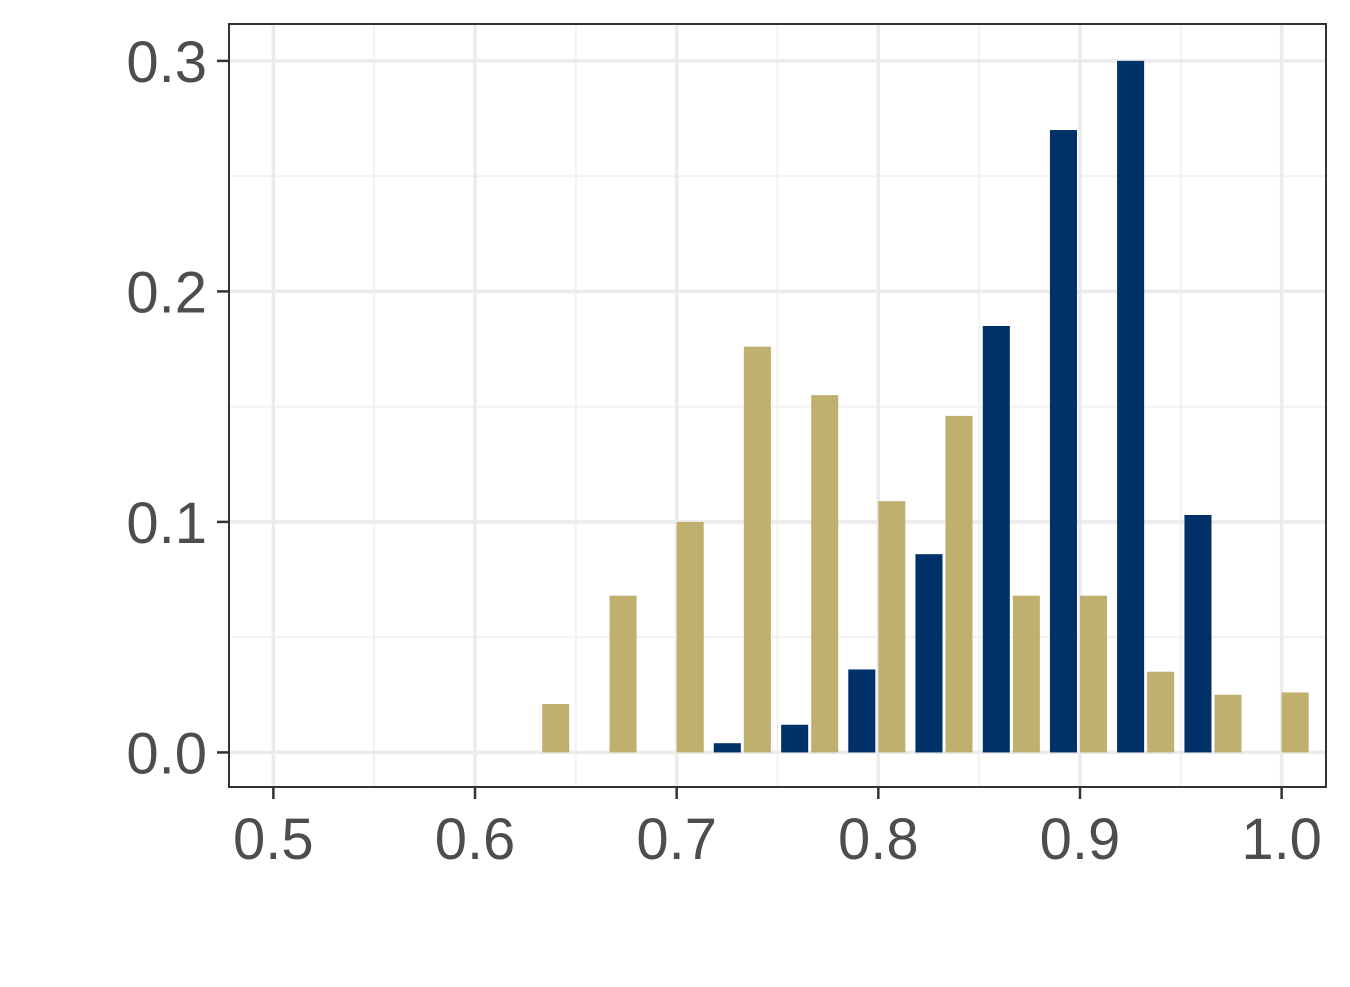  I want to click on x-tick-label: 0.8, so click(878, 839).